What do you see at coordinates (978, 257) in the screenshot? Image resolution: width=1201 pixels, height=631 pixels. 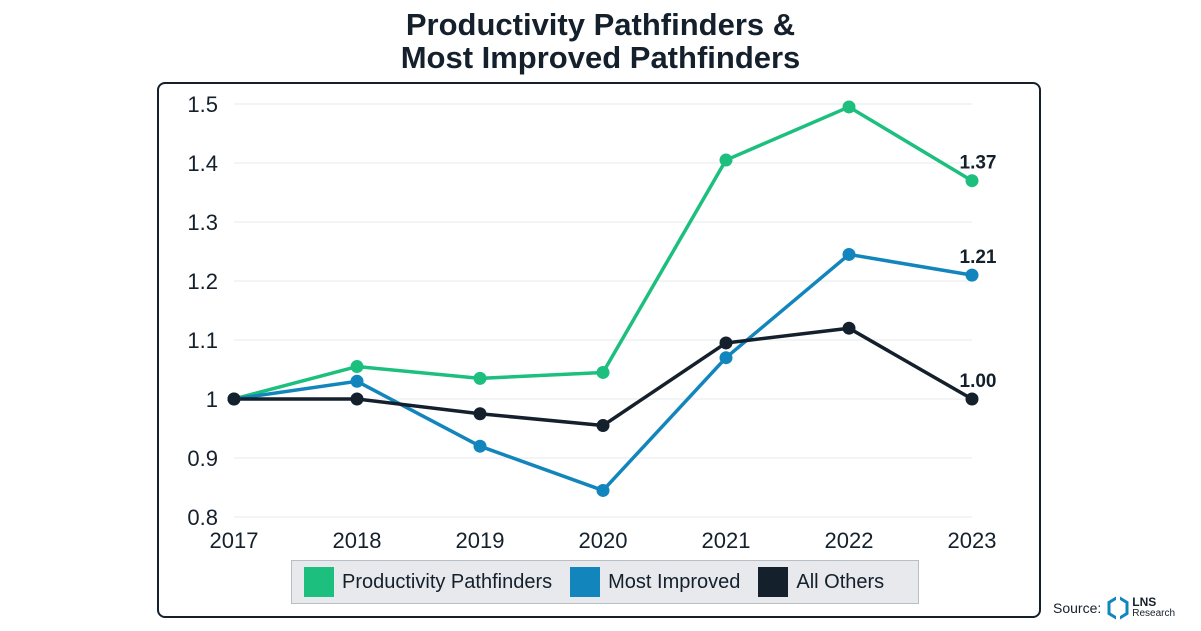 I see `data-label: 1.21` at bounding box center [978, 257].